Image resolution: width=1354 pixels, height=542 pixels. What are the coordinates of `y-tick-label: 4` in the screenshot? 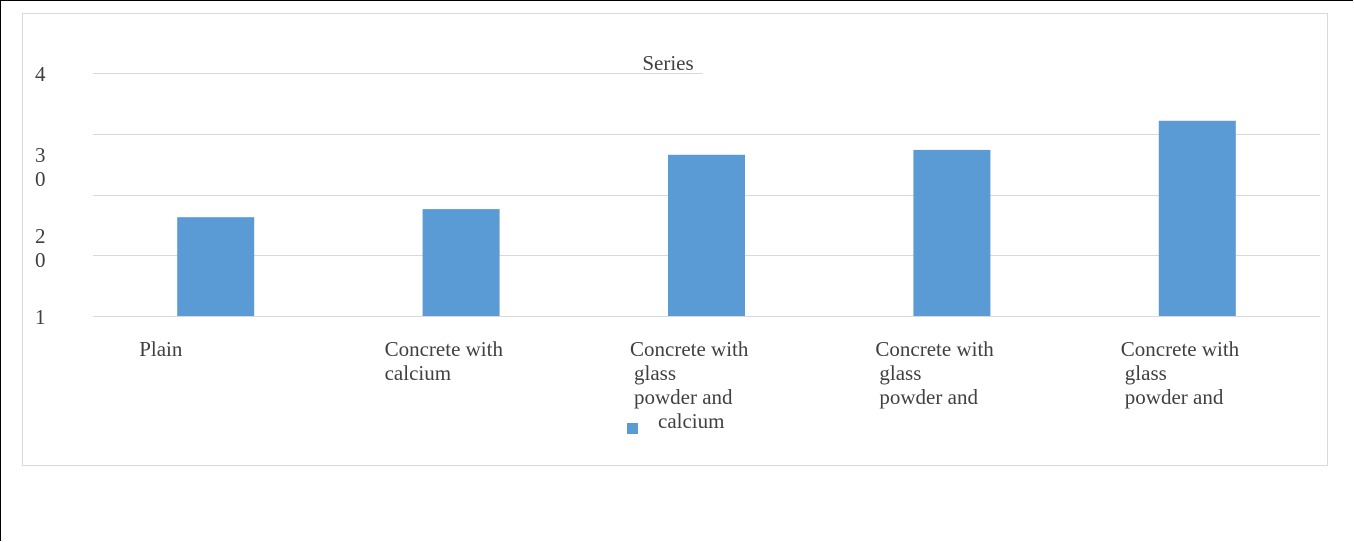 It's located at (40, 74).